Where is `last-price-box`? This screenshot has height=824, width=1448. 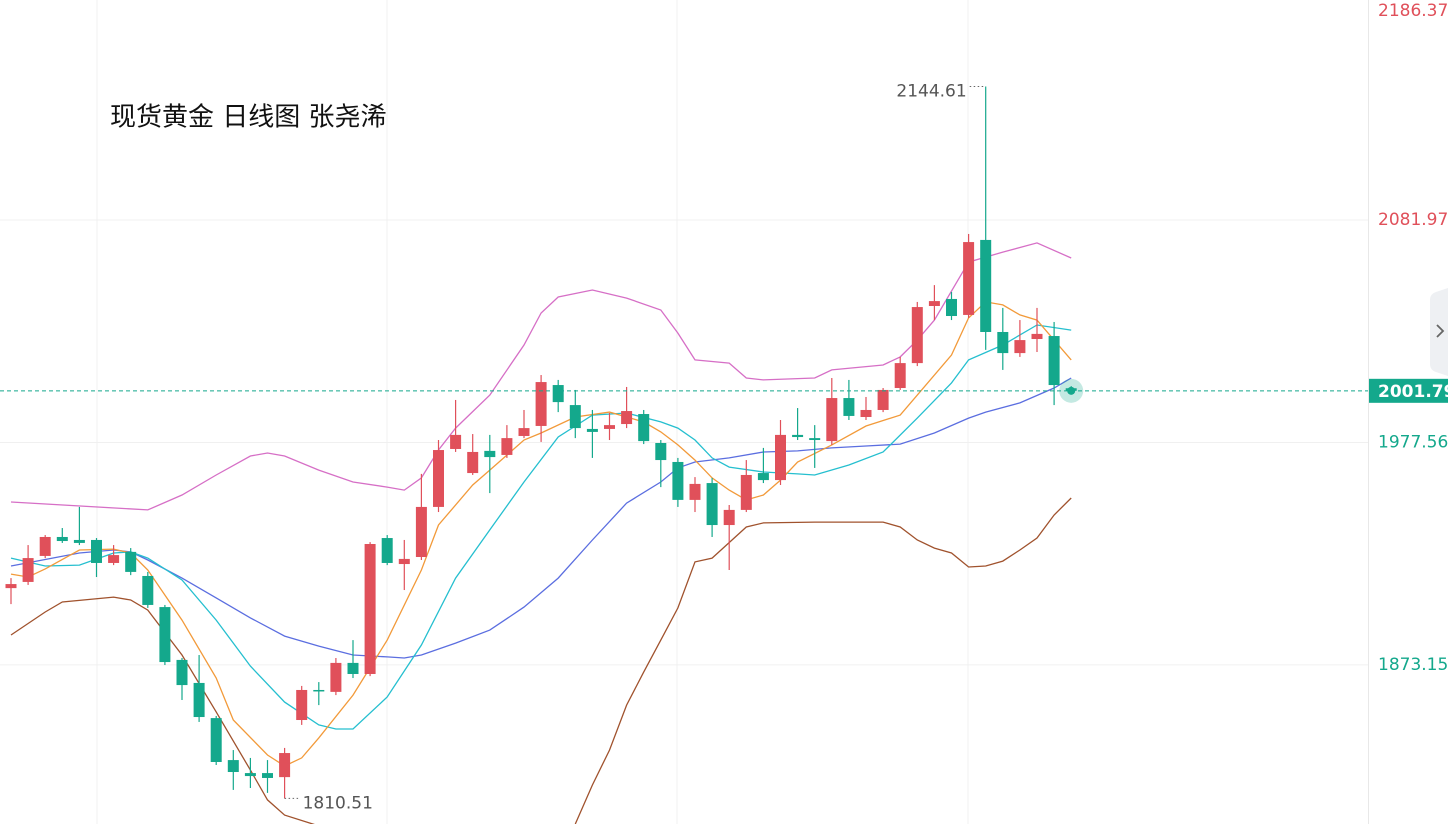 last-price-box is located at coordinates (1408, 390).